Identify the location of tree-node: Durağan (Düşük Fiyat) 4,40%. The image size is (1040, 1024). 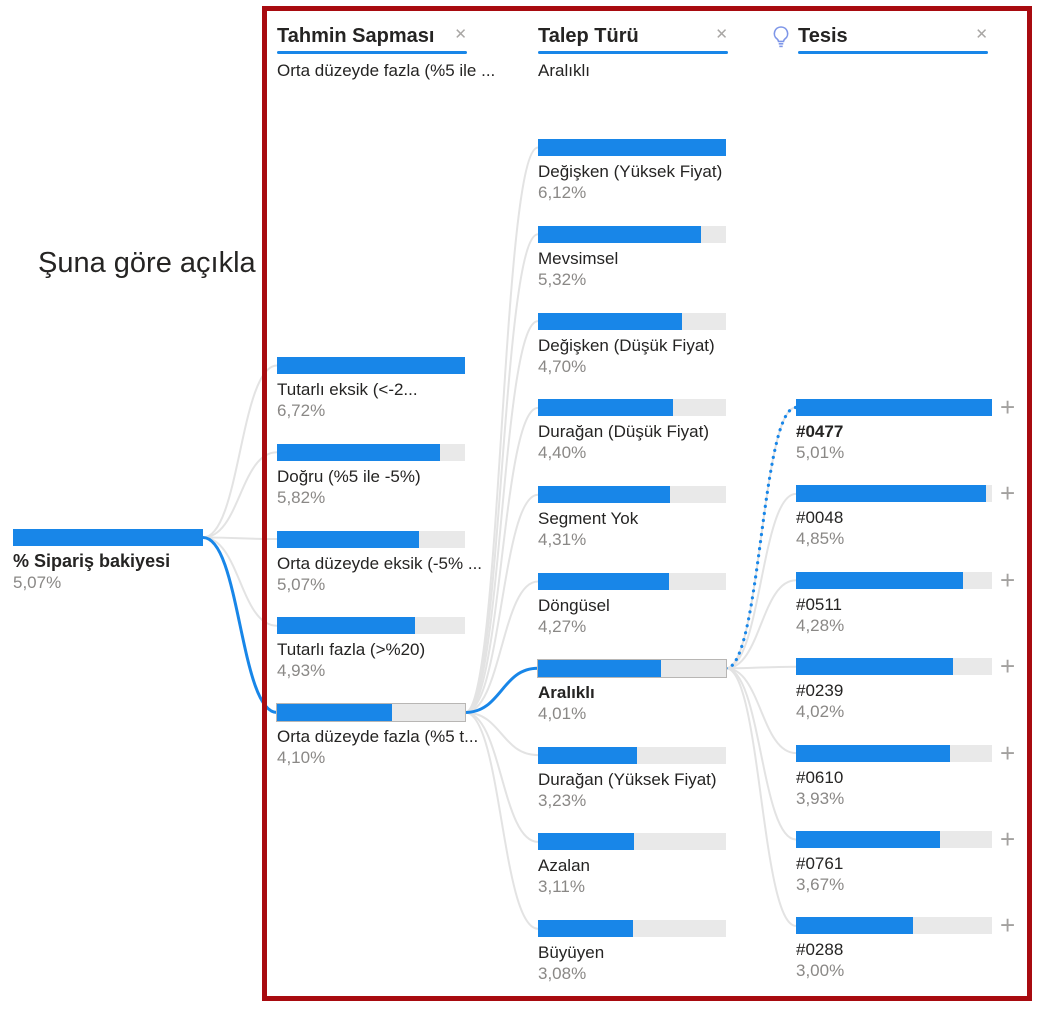
(632, 431).